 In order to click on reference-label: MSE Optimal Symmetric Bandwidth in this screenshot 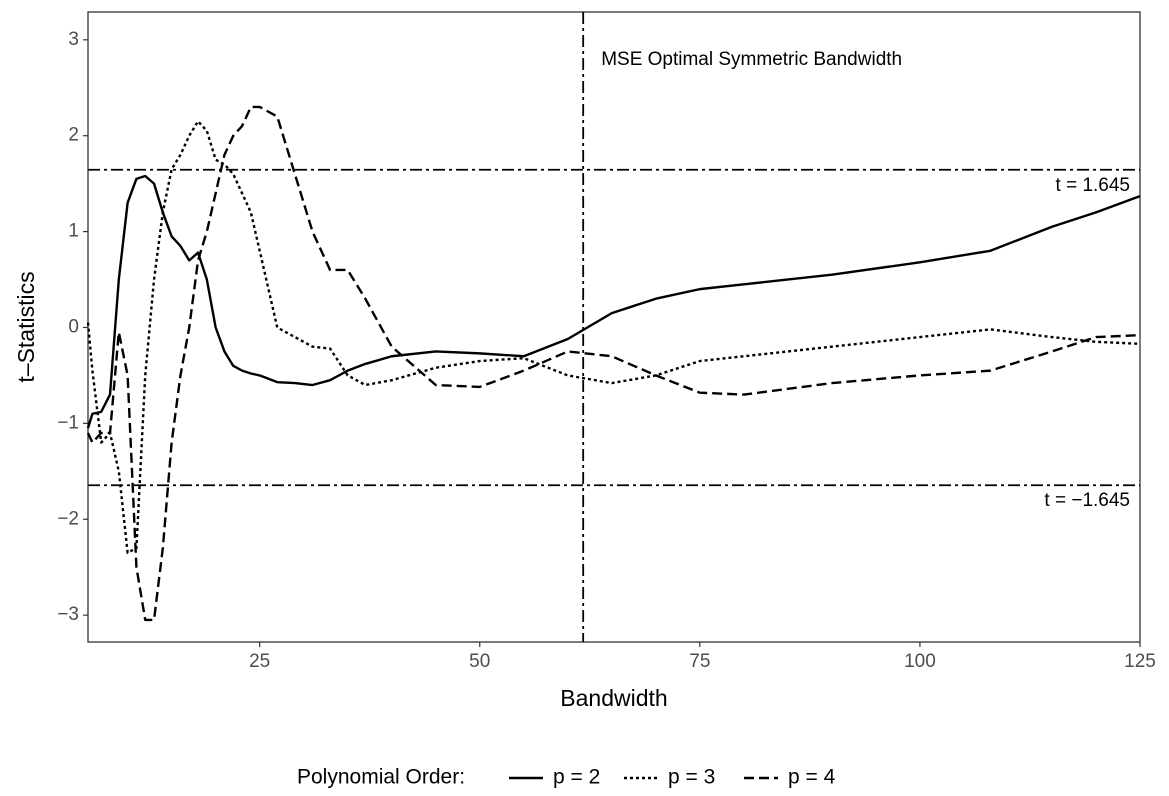, I will do `click(751, 59)`.